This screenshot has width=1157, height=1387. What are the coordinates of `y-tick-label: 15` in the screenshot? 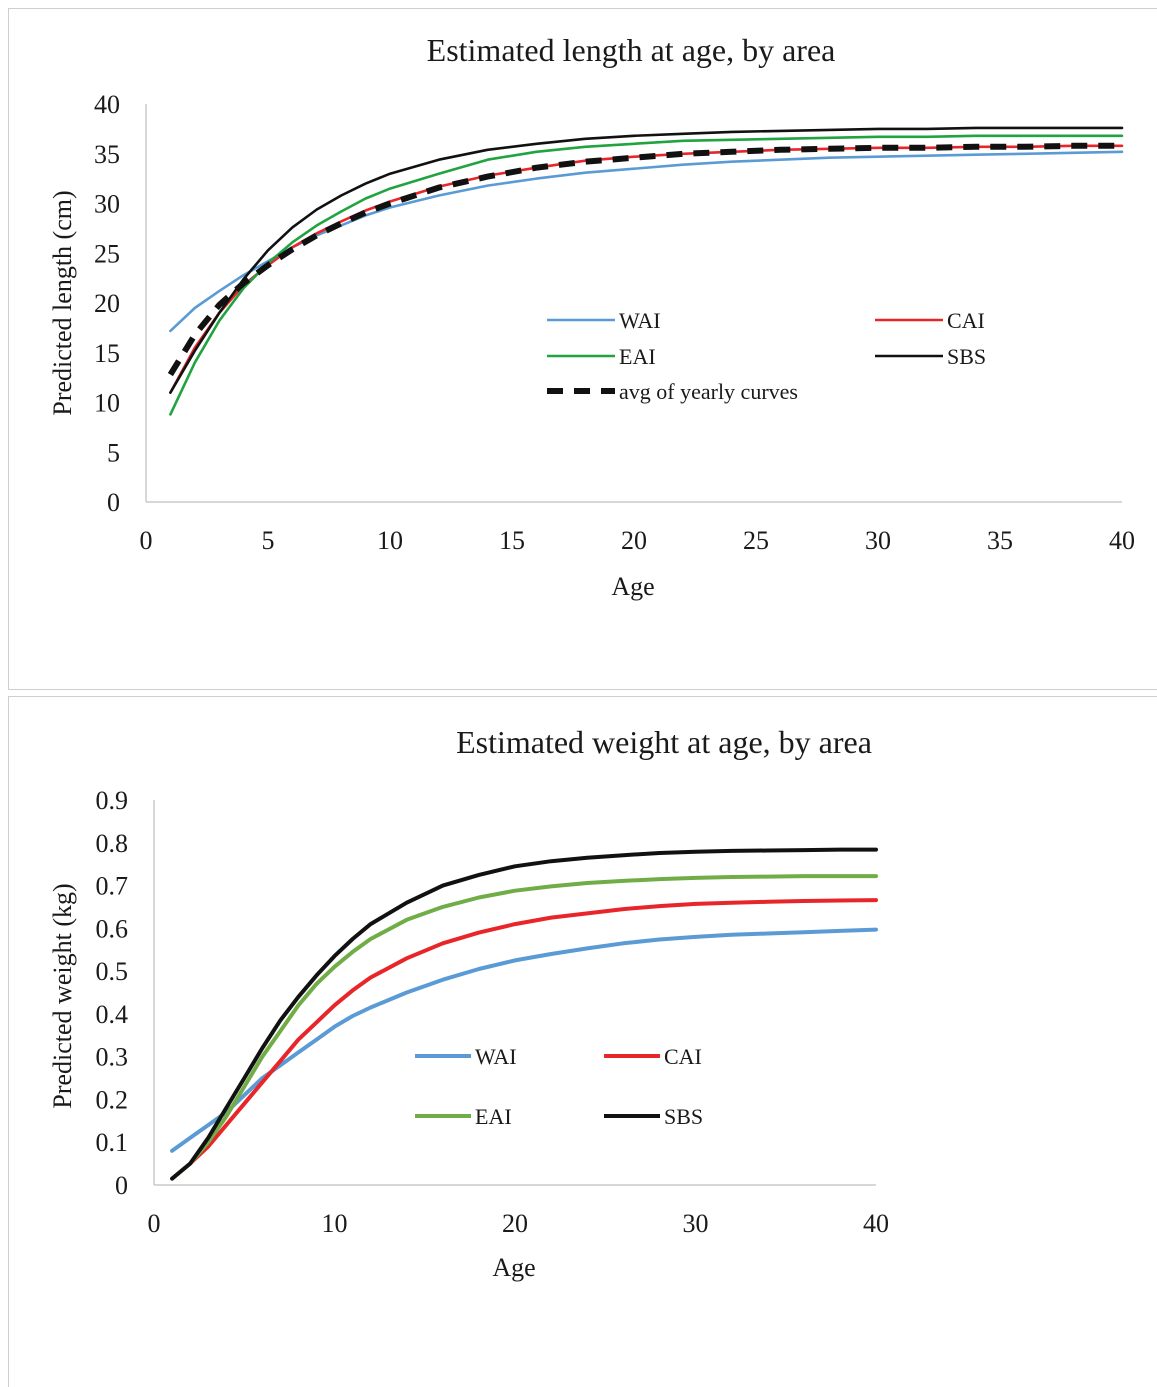 It's located at (107, 353).